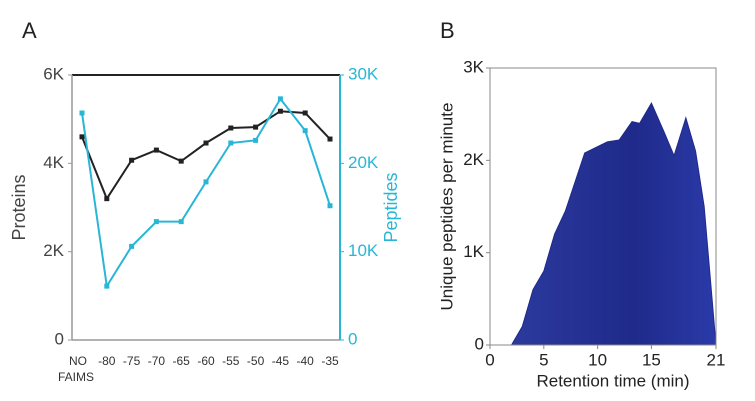 This screenshot has width=755, height=401. Describe the element at coordinates (19, 207) in the screenshot. I see `y-axis-label: Proteins` at that location.